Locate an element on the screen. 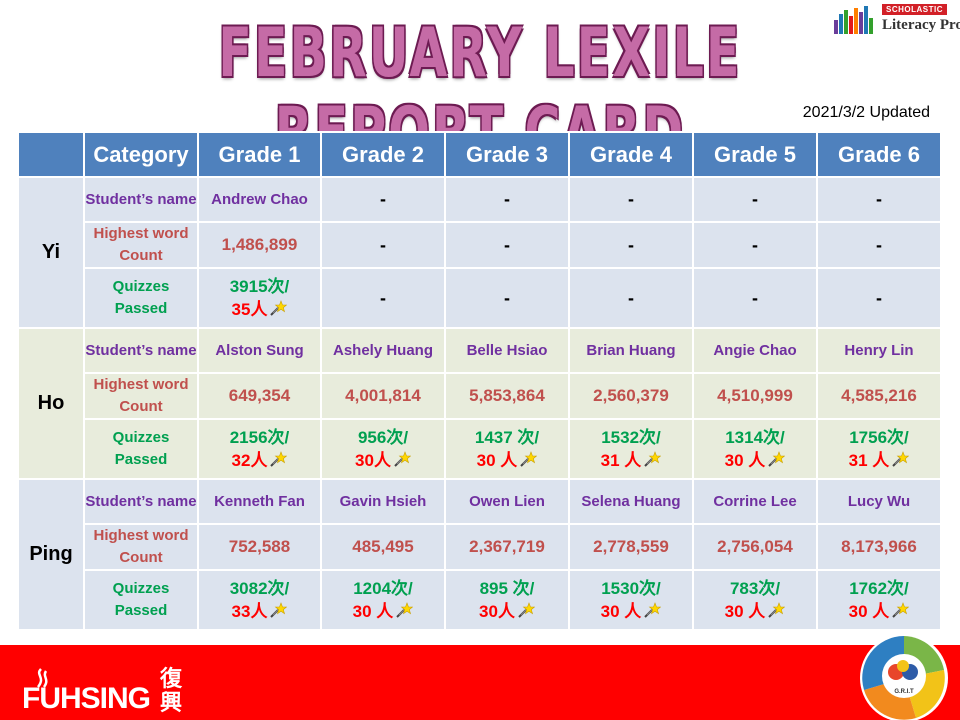 The height and width of the screenshot is (720, 960). student-name-cell: Kenneth Fan is located at coordinates (259, 501).